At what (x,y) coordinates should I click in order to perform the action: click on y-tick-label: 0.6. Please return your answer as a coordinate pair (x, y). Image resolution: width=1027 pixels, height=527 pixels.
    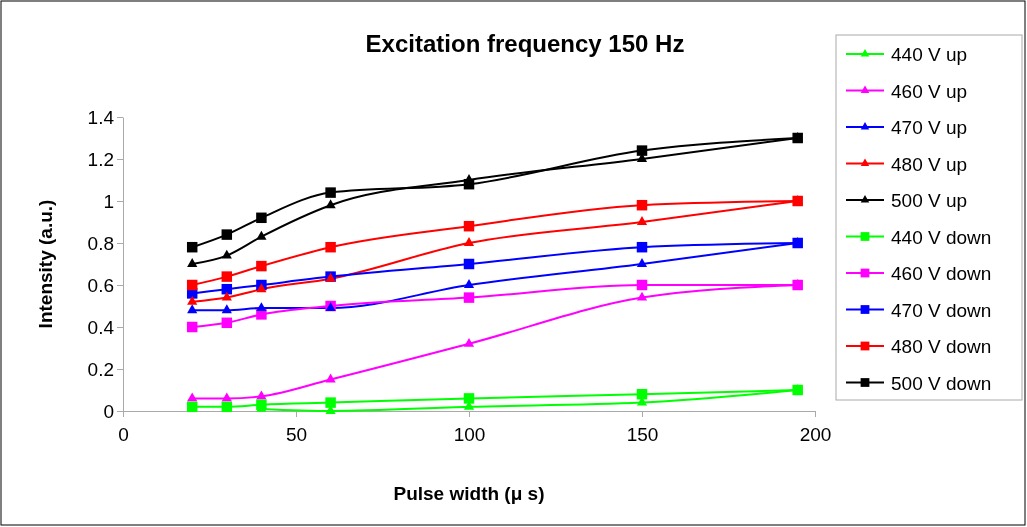
    Looking at the image, I should click on (100, 285).